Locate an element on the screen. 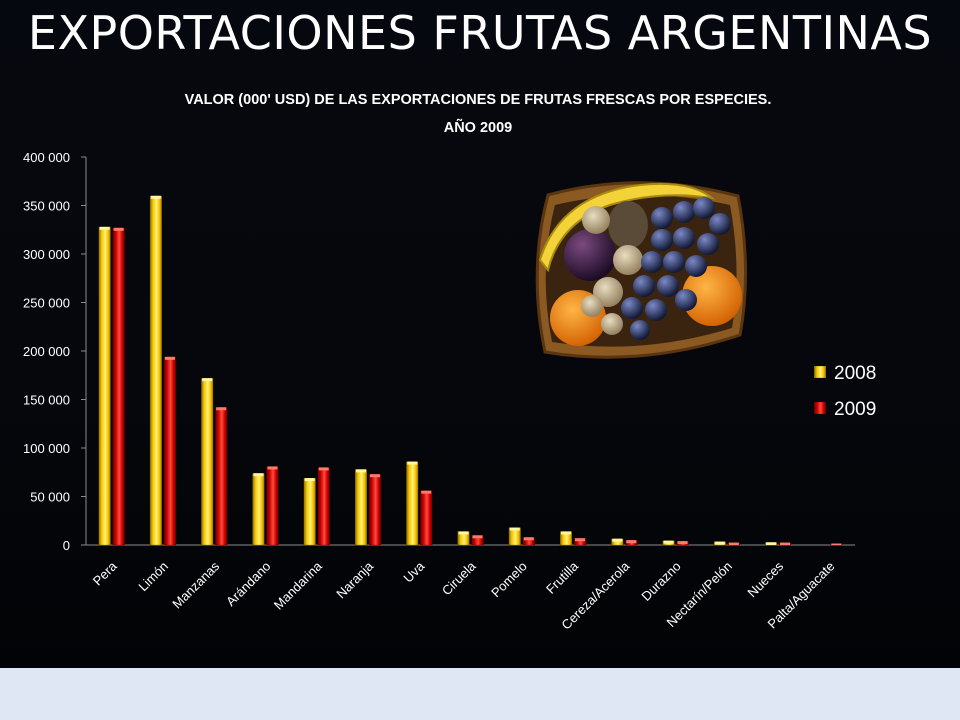 This screenshot has width=960, height=720. x-tick-label: Limón is located at coordinates (153, 577).